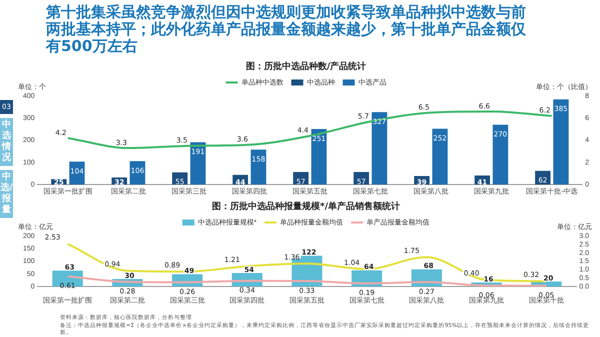  Describe the element at coordinates (6, 194) in the screenshot. I see `text: 中选/报量` at that location.